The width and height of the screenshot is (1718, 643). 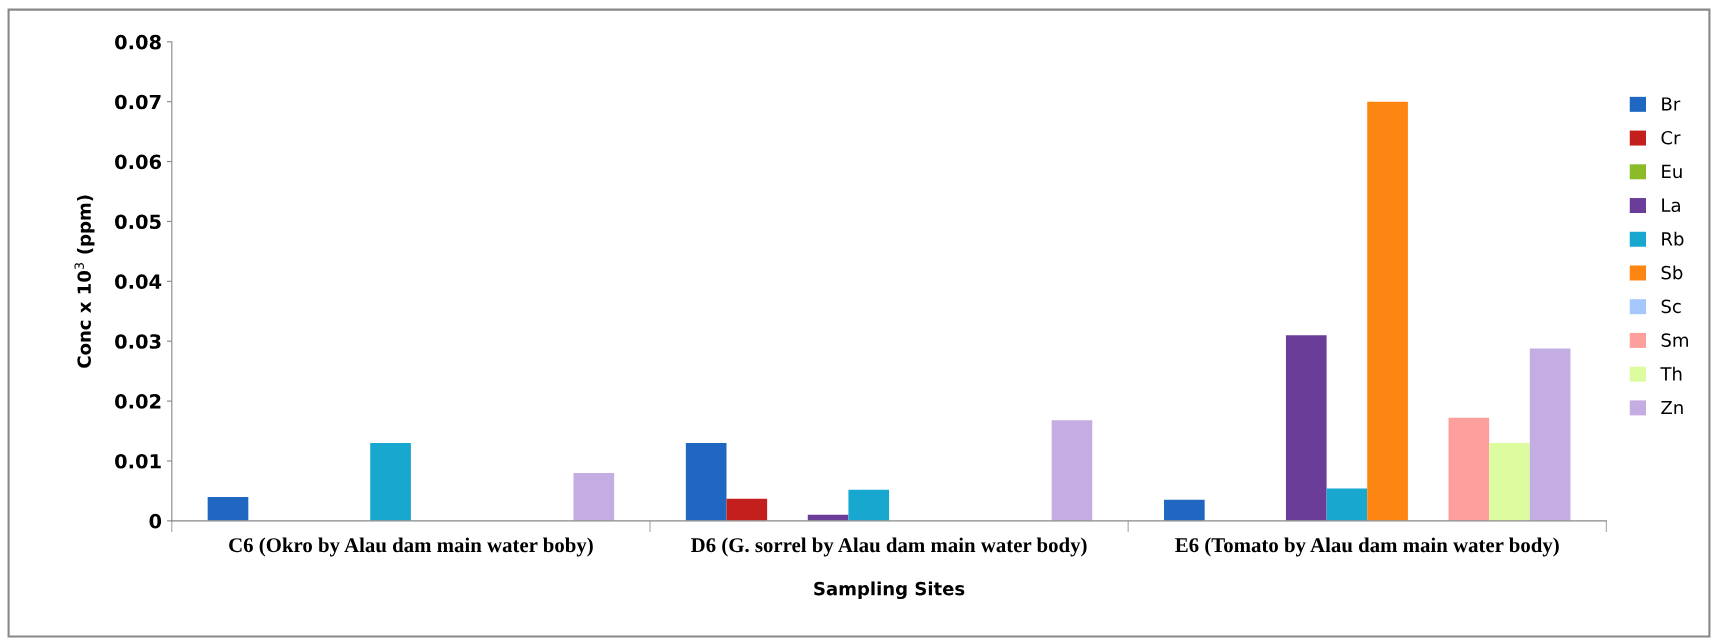 What do you see at coordinates (138, 281) in the screenshot?
I see `y-tick-label: 0.04` at bounding box center [138, 281].